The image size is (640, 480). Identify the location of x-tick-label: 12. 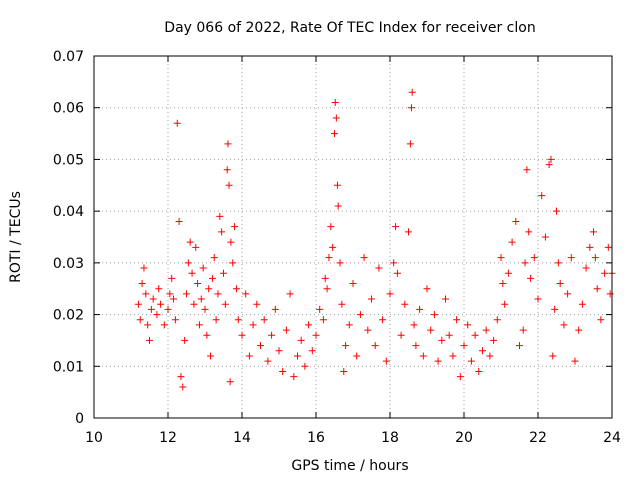
(168, 438).